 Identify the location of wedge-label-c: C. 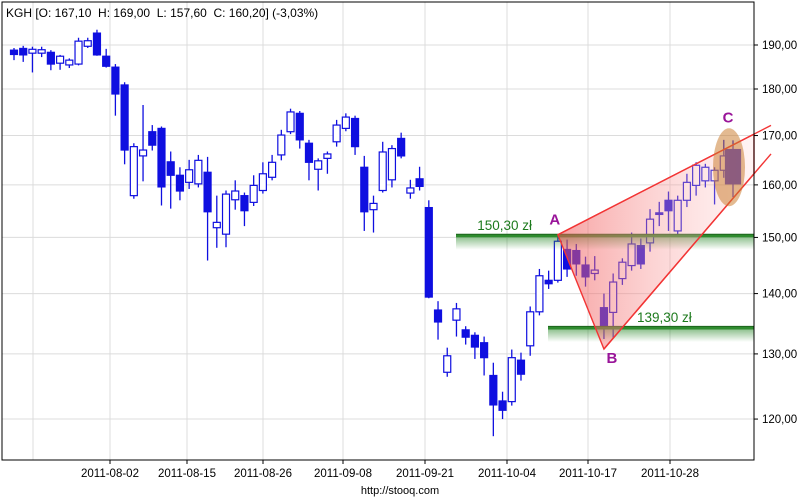
(728, 117).